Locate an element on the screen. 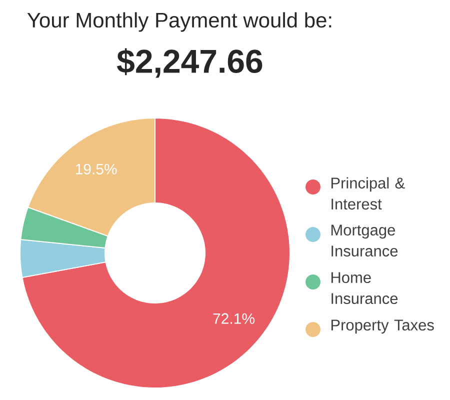 The image size is (450, 400). chart-title: Your Monthly Payment would be: is located at coordinates (179, 22).